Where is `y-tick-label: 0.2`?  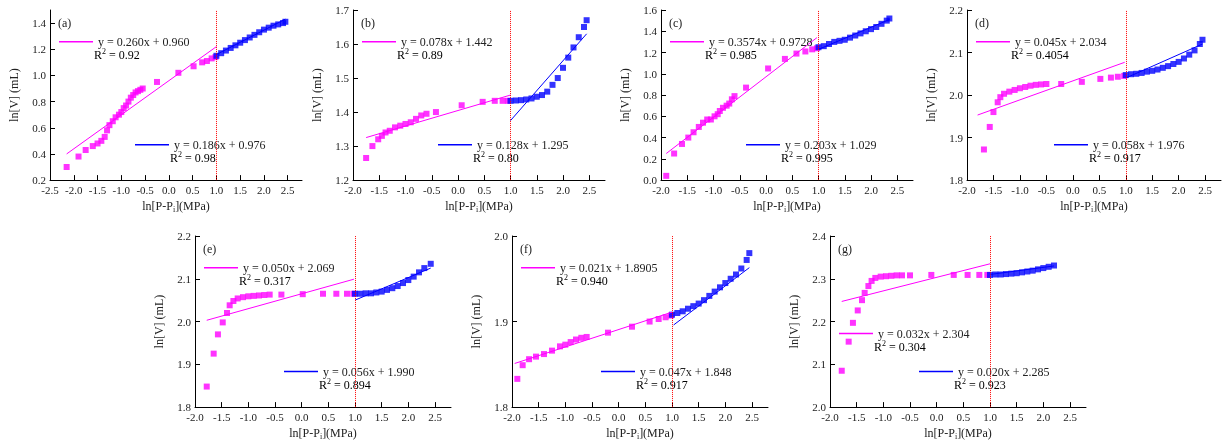 y-tick-label: 0.2 is located at coordinates (650, 158).